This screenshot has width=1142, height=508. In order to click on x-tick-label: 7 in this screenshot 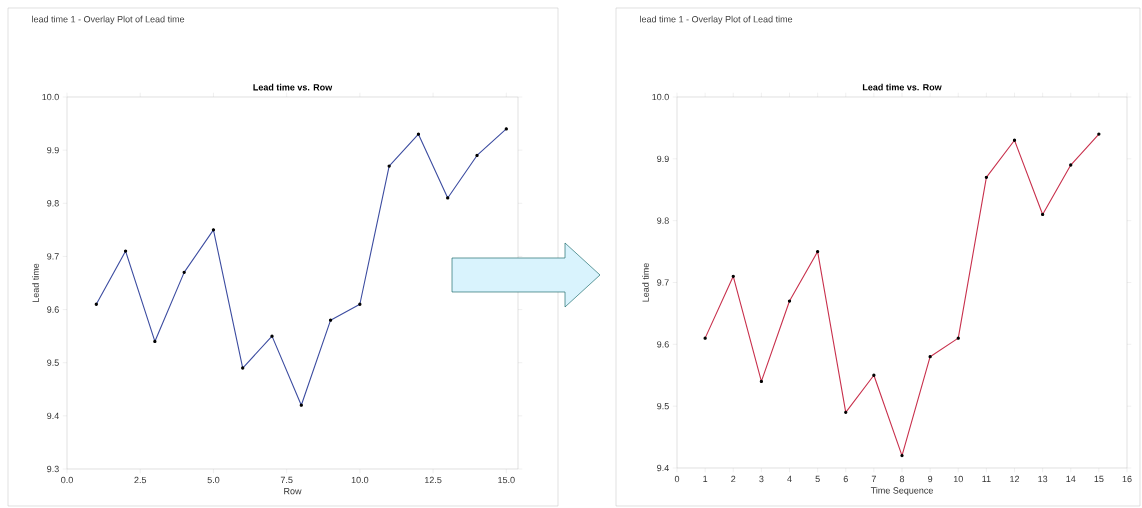, I will do `click(873, 478)`.